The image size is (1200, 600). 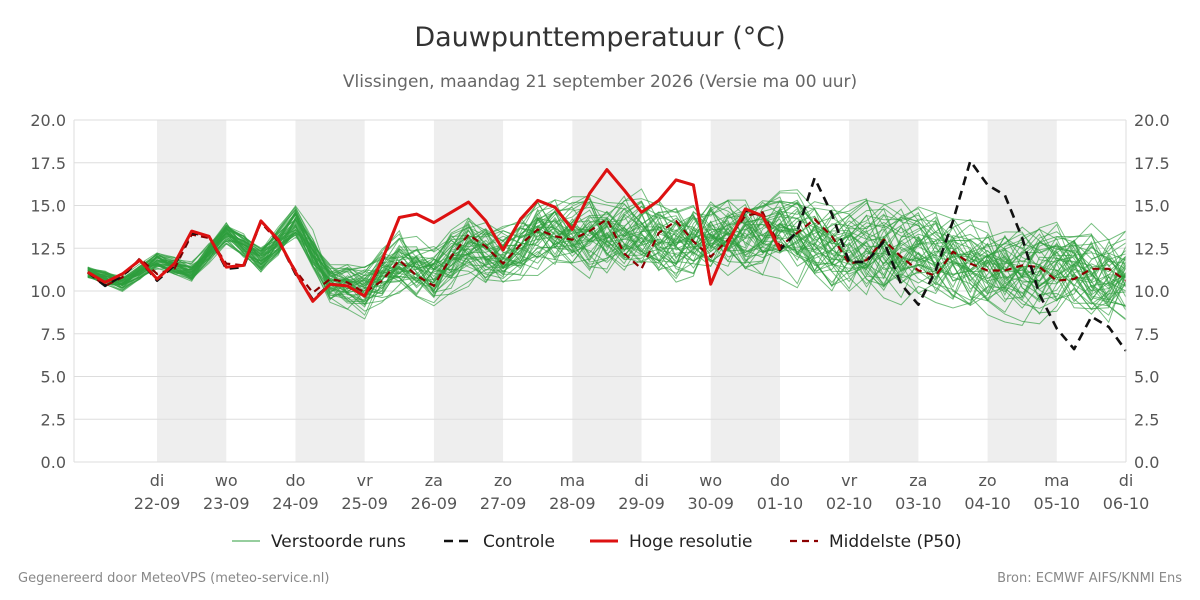 I want to click on x-tick-date-label: 30-09, so click(x=710, y=503).